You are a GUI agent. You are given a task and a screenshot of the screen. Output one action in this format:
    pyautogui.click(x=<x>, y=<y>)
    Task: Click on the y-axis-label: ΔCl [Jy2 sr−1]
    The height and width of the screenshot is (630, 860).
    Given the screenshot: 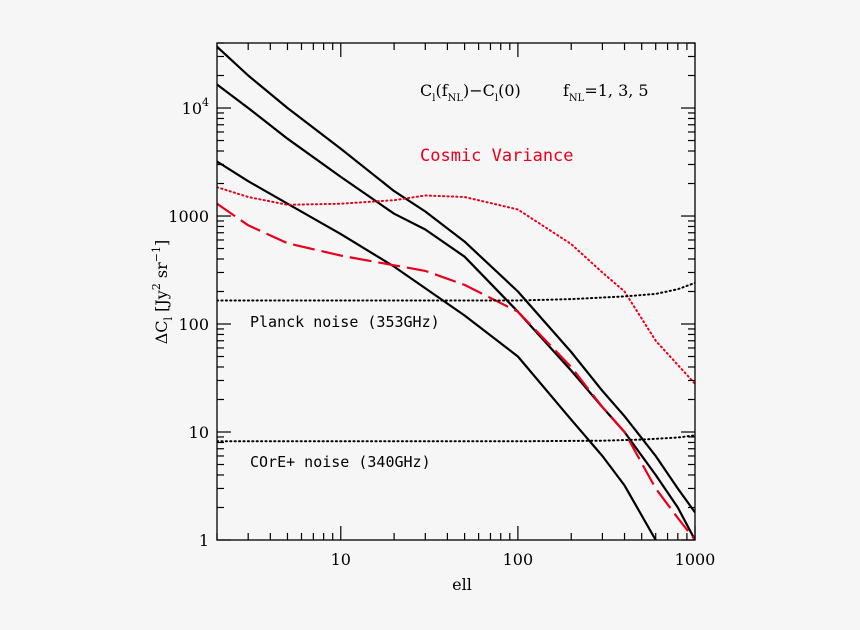 What is the action you would take?
    pyautogui.click(x=162, y=292)
    